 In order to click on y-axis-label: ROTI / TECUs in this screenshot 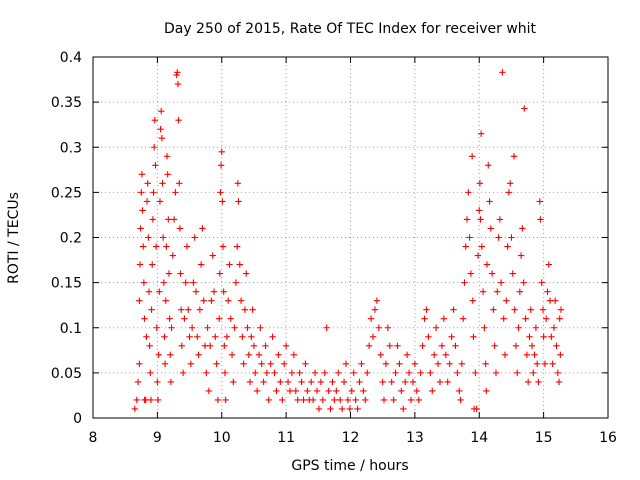, I will do `click(14, 238)`.